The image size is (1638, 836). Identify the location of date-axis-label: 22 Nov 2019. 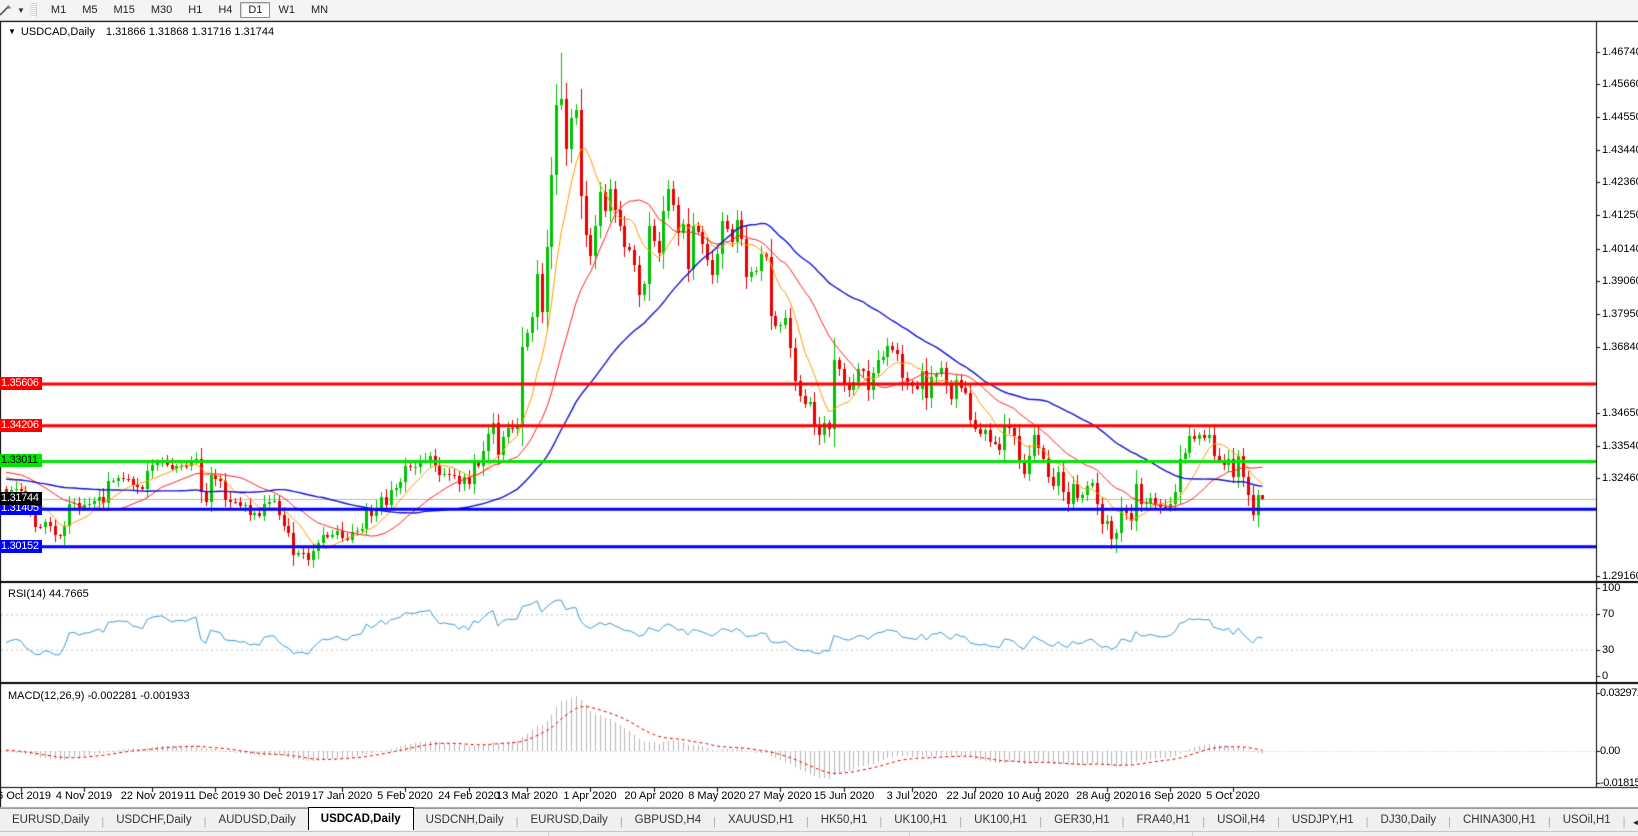
(152, 796).